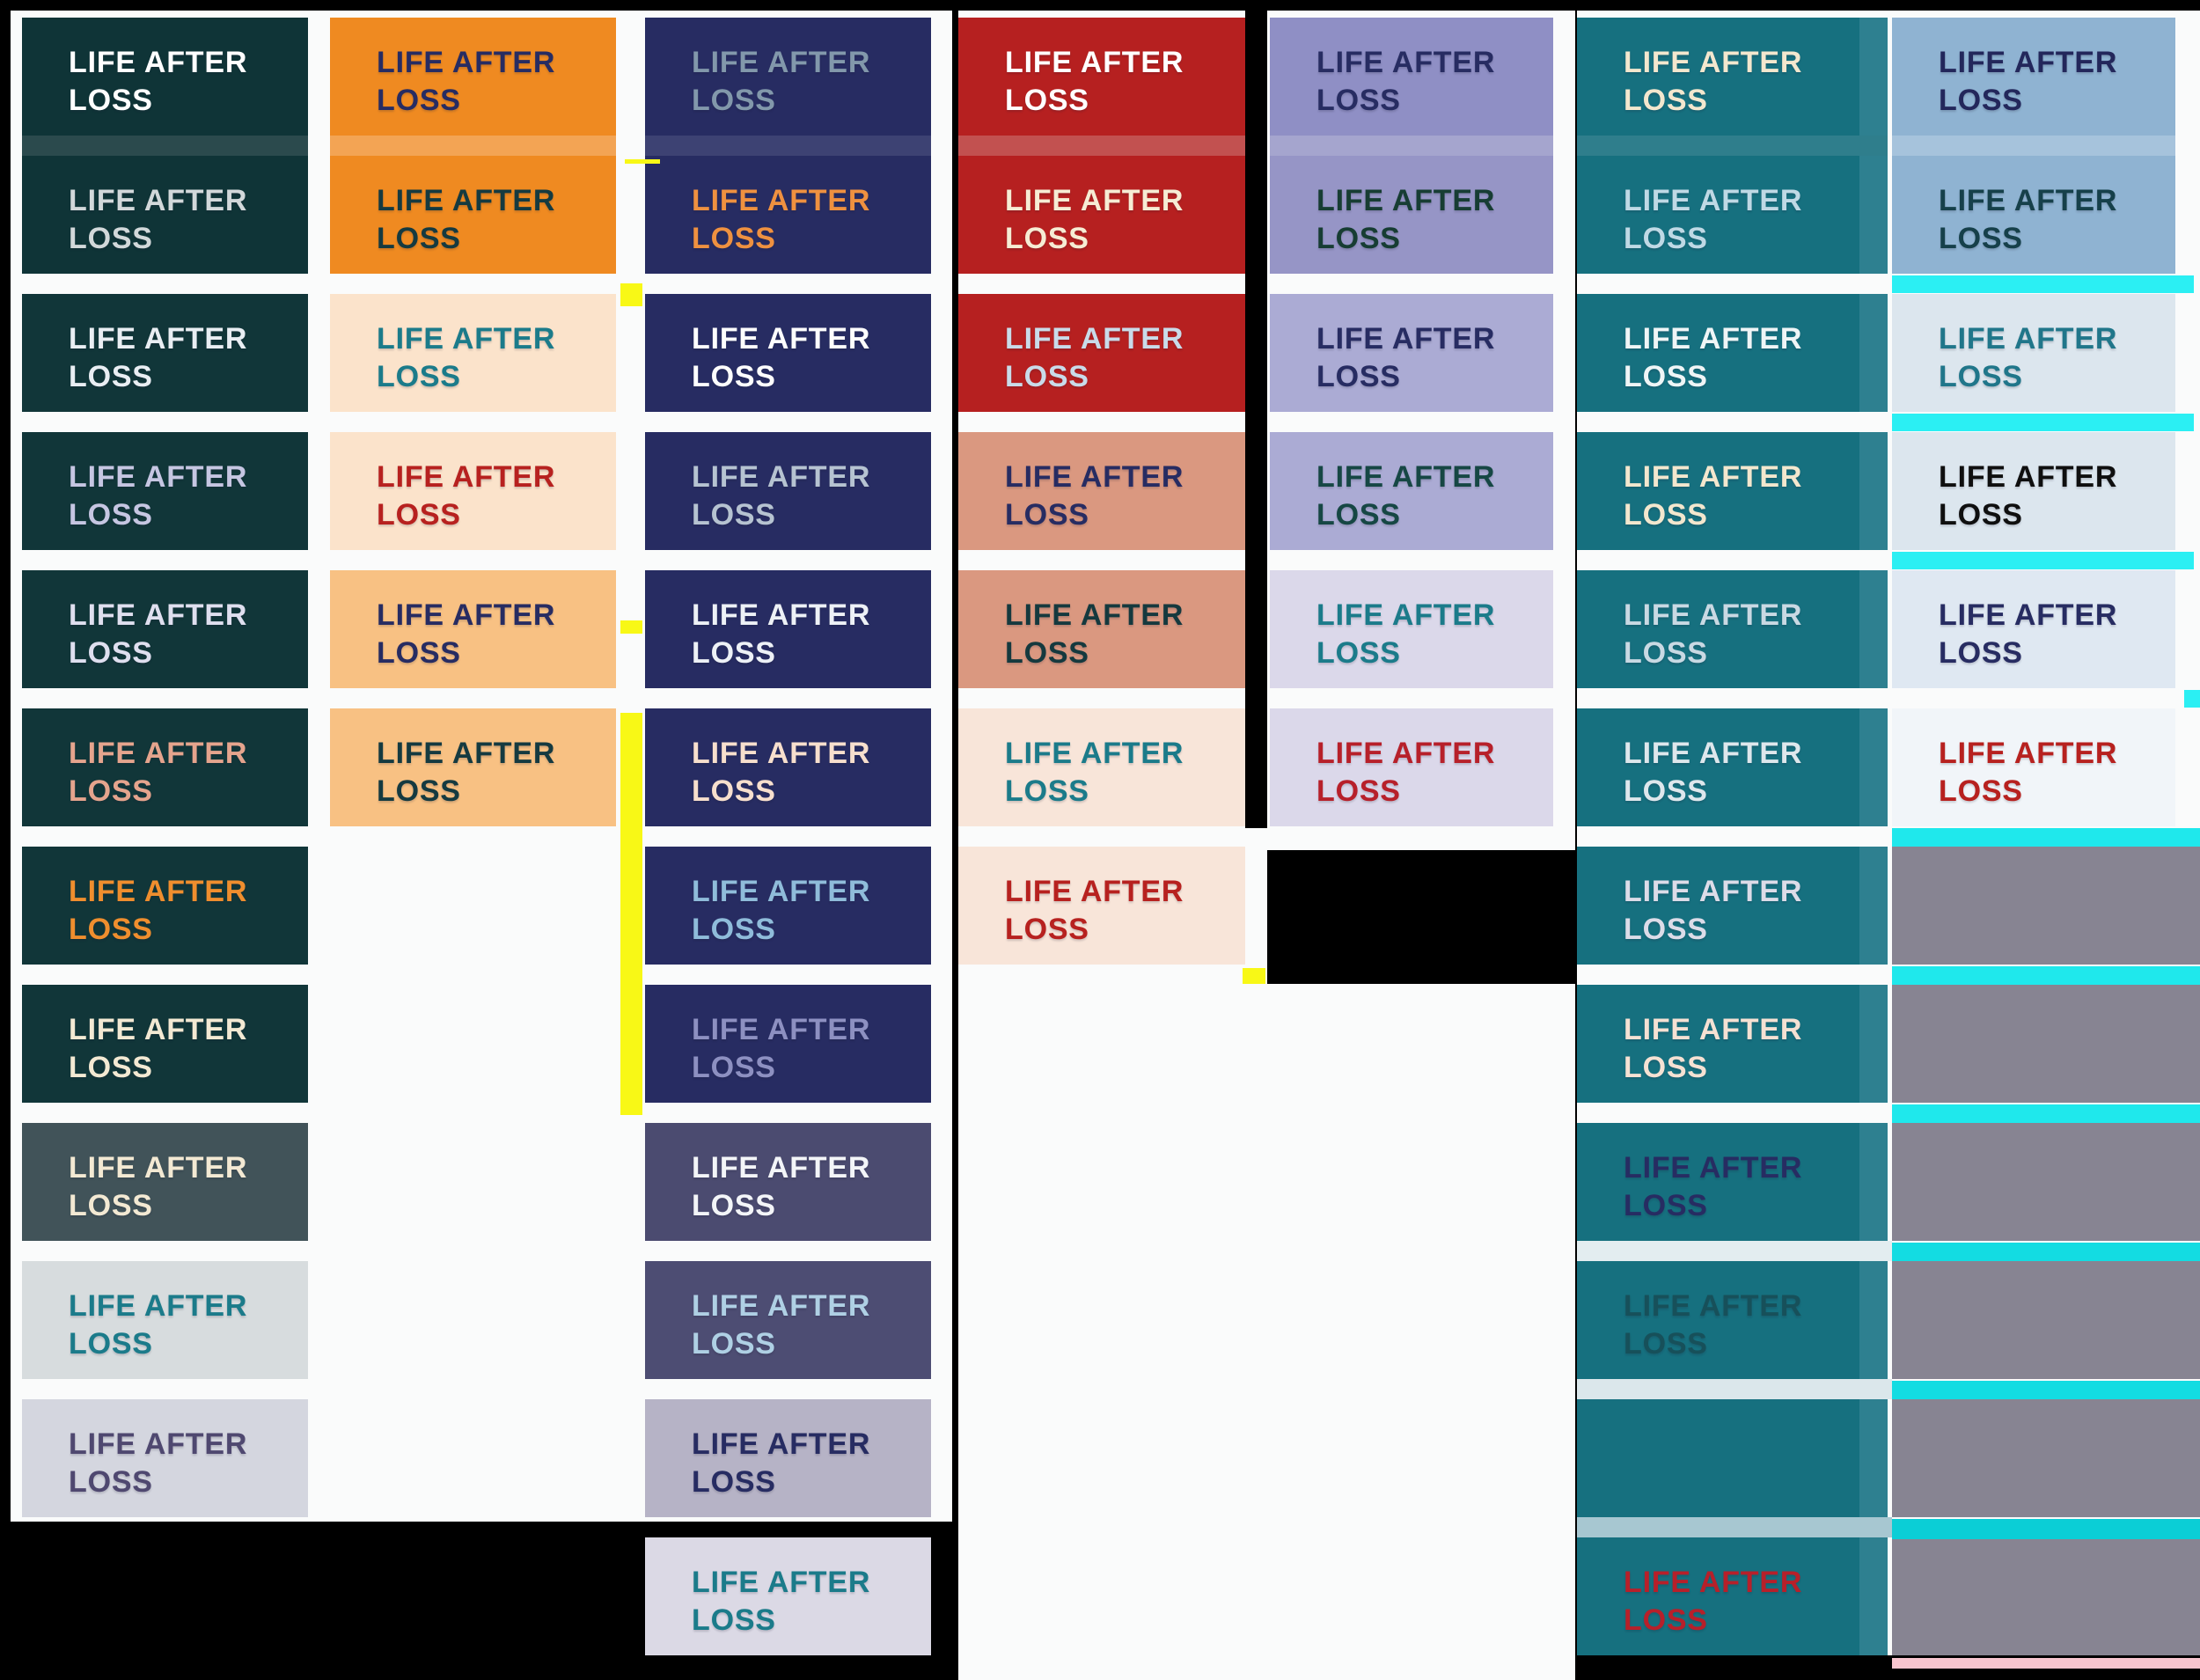 The height and width of the screenshot is (1680, 2200). I want to click on black-patch, so click(1421, 917).